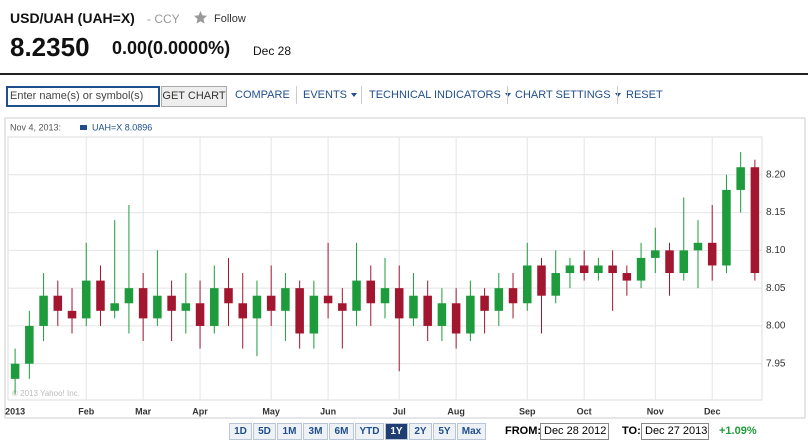 The image size is (808, 443). What do you see at coordinates (456, 411) in the screenshot?
I see `x-tick-label: Aug` at bounding box center [456, 411].